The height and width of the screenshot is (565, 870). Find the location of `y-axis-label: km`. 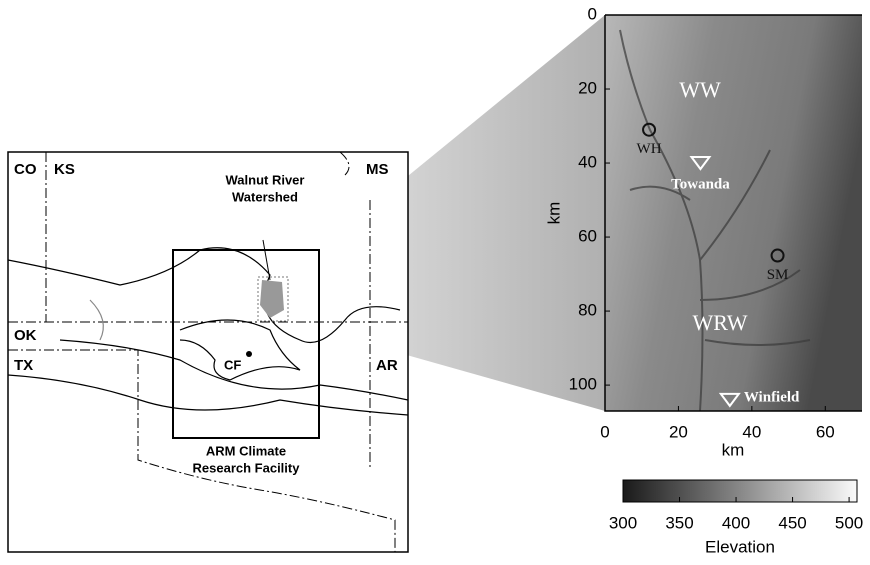

y-axis-label: km is located at coordinates (553, 213).